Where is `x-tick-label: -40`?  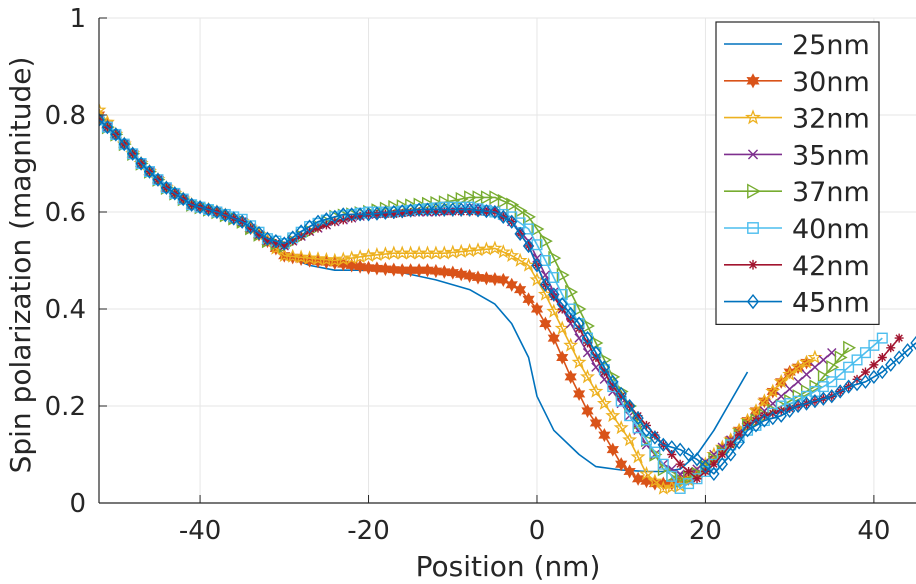 x-tick-label: -40 is located at coordinates (200, 531).